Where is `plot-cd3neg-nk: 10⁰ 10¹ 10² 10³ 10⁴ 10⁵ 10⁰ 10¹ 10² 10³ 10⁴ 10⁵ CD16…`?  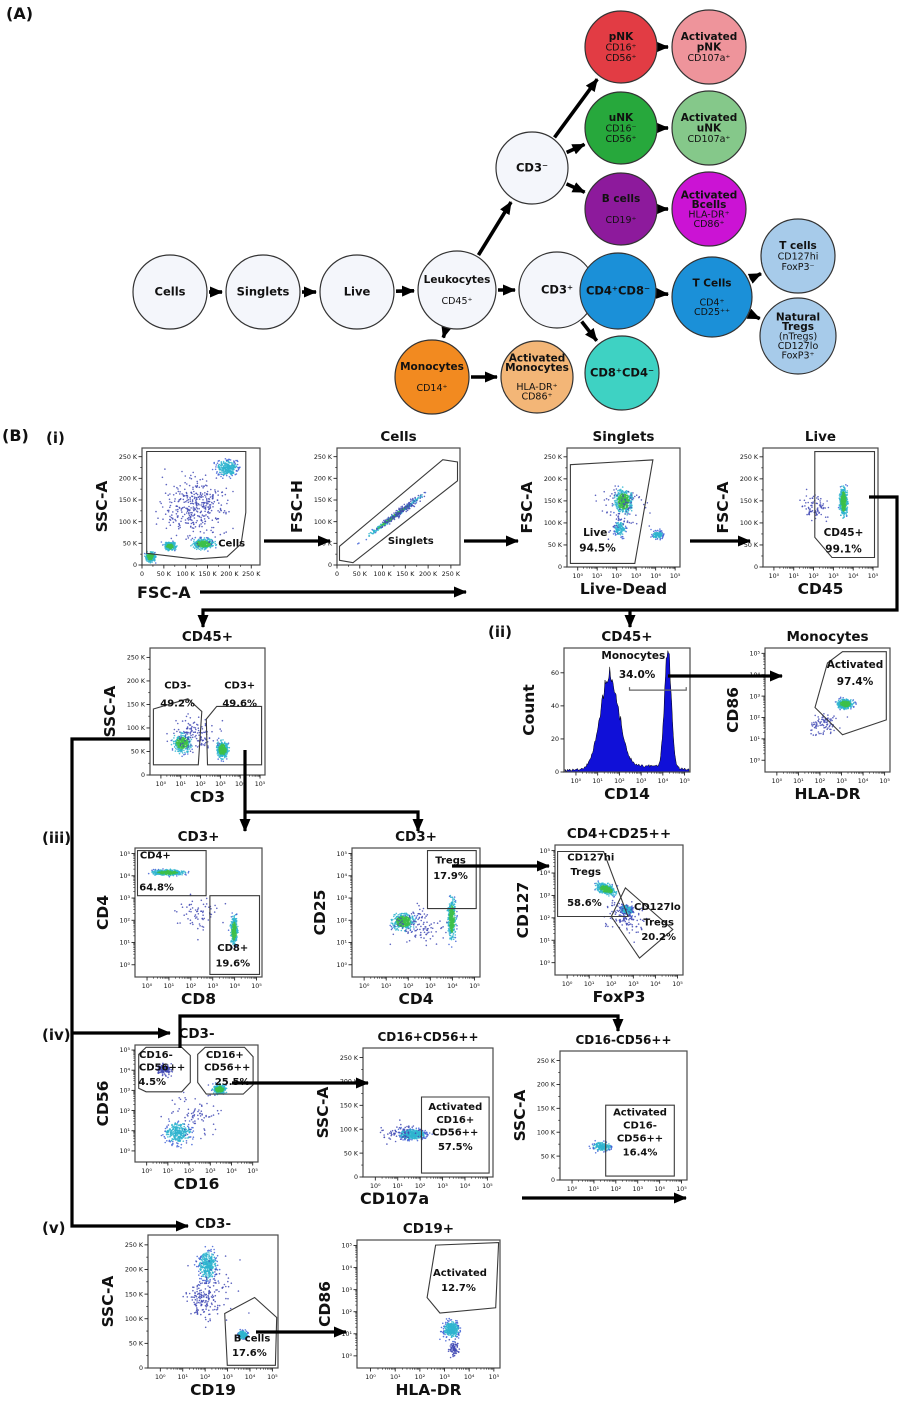 plot-cd3neg-nk: 10⁰ 10¹ 10² 10³ 10⁴ 10⁵ 10⁰ 10¹ 10² 10³ 10⁴ 10⁵ CD16… is located at coordinates (176, 1109).